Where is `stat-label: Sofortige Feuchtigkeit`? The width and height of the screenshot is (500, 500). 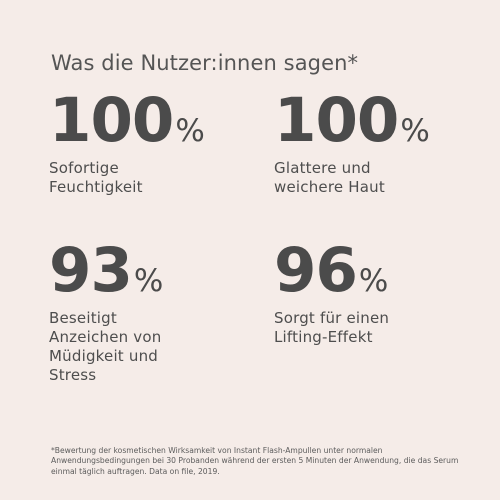
stat-label: Sofortige Feuchtigkeit is located at coordinates (96, 177).